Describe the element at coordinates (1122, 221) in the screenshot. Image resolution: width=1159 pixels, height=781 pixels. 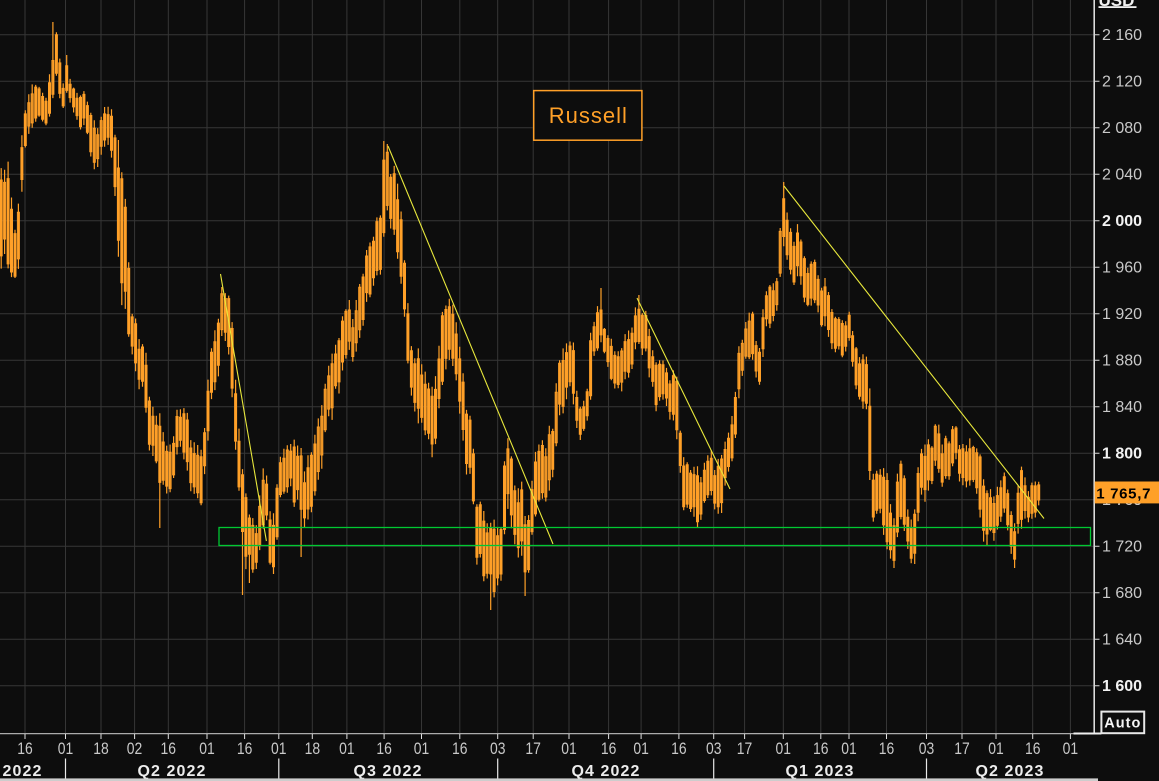
I see `svg-text: 2 000` at that location.